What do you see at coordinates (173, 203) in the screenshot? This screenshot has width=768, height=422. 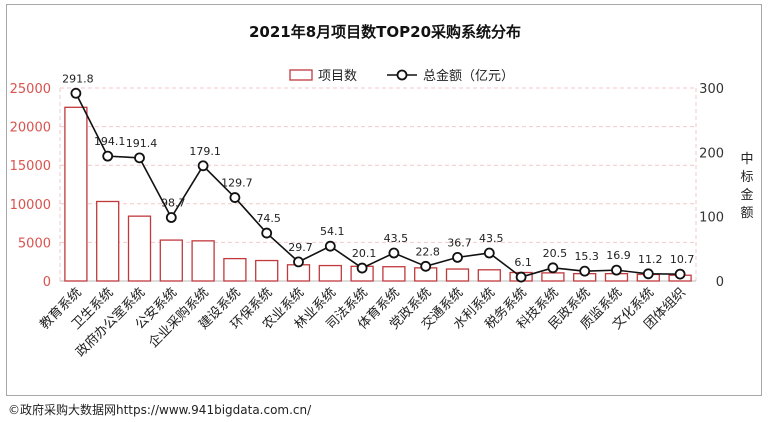 I see `data-label: 98.7` at bounding box center [173, 203].